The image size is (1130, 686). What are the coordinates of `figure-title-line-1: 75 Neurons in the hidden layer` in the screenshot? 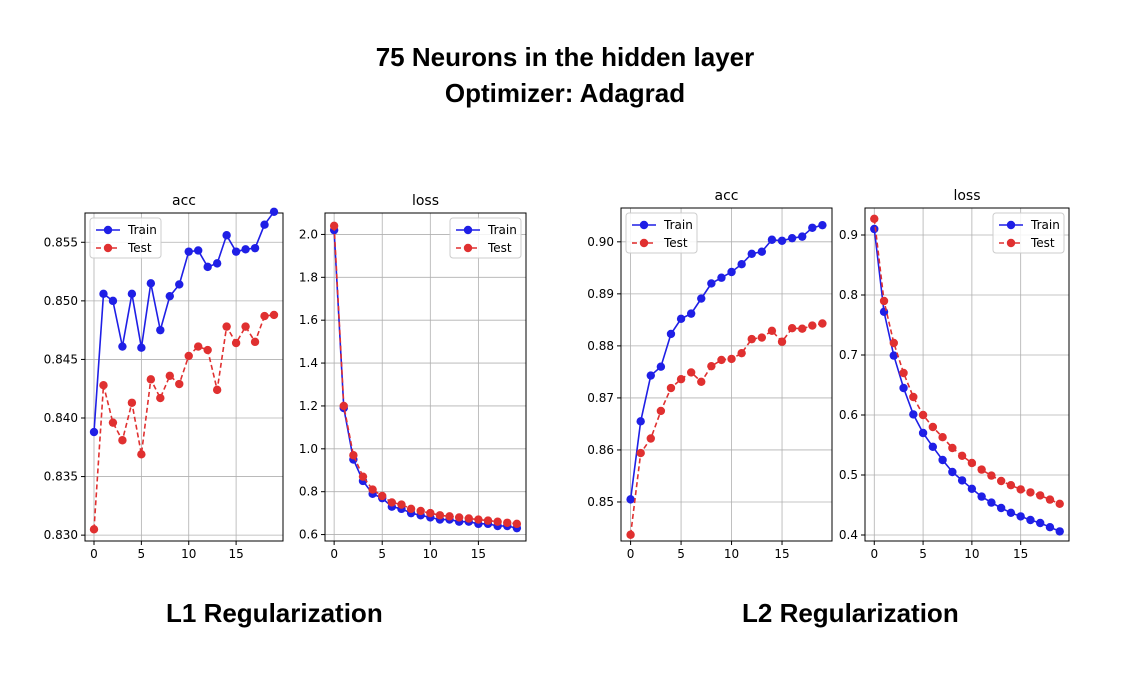 It's located at (565, 57).